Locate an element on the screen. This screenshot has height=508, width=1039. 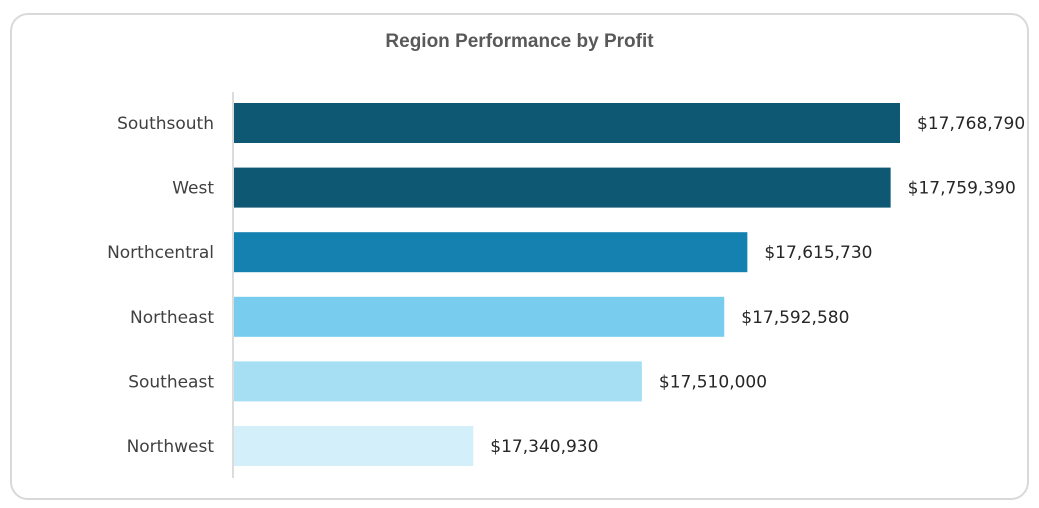
value-label-southsouth: $17,768,790 is located at coordinates (971, 124).